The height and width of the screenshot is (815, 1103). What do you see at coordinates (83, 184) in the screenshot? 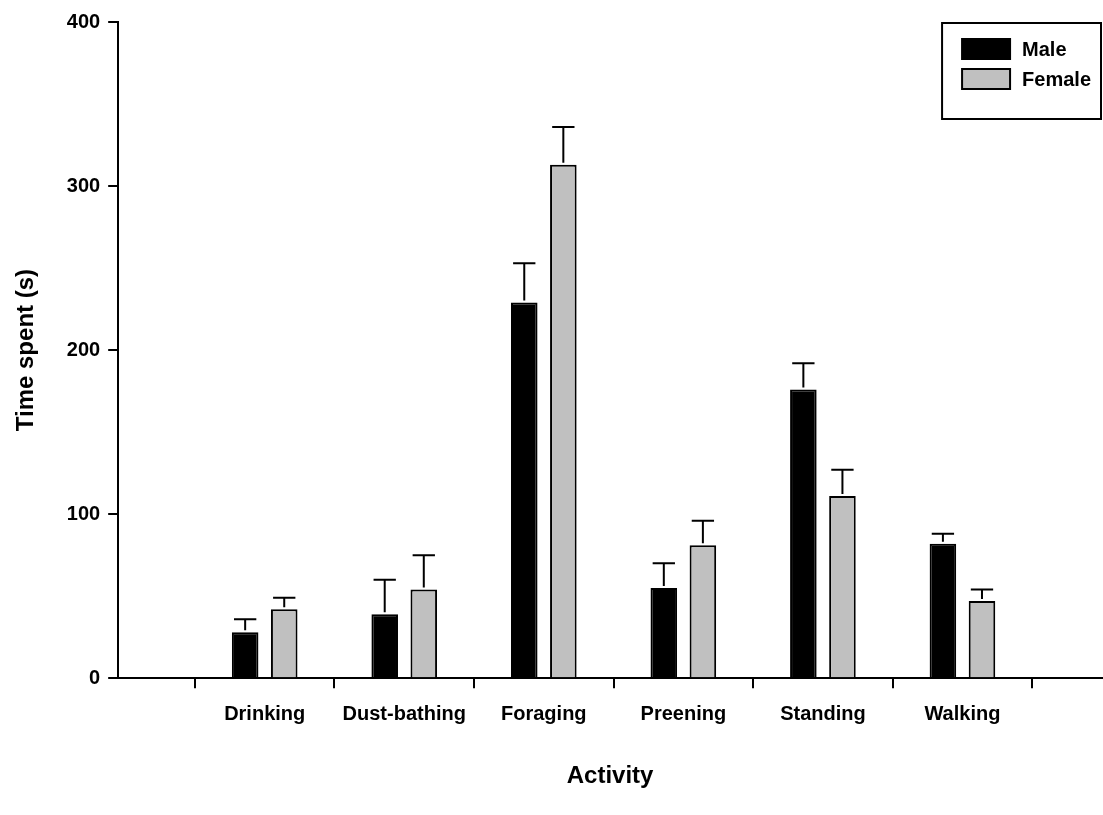
I see `y-tick-label: 300` at bounding box center [83, 184].